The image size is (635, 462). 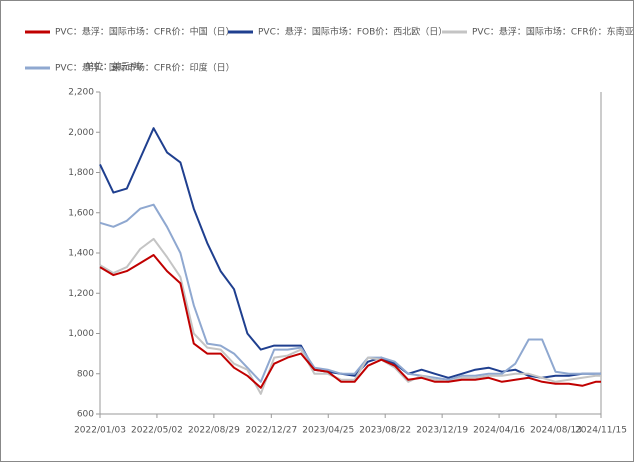 I want to click on x-tick-label: 2022/05/02, so click(x=157, y=431).